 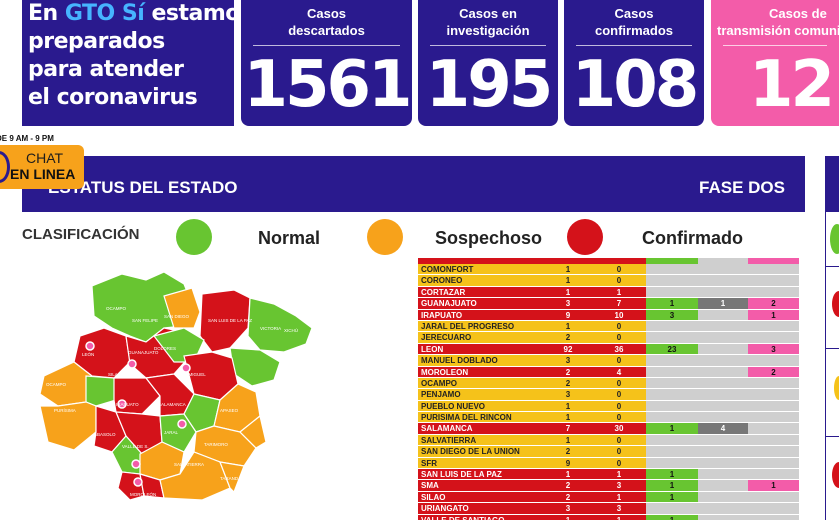 I want to click on table-row: VALLE DE SANTIAGO111, so click(x=608, y=517).